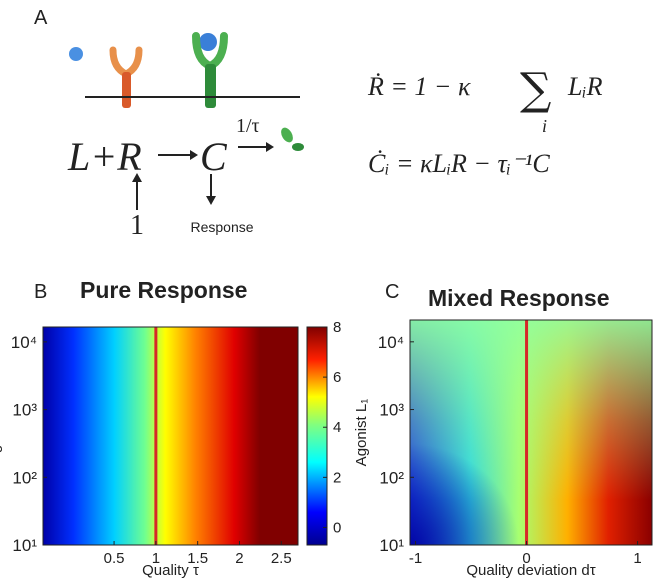 The height and width of the screenshot is (579, 663). What do you see at coordinates (535, 89) in the screenshot?
I see `equation-sum: ∑` at bounding box center [535, 89].